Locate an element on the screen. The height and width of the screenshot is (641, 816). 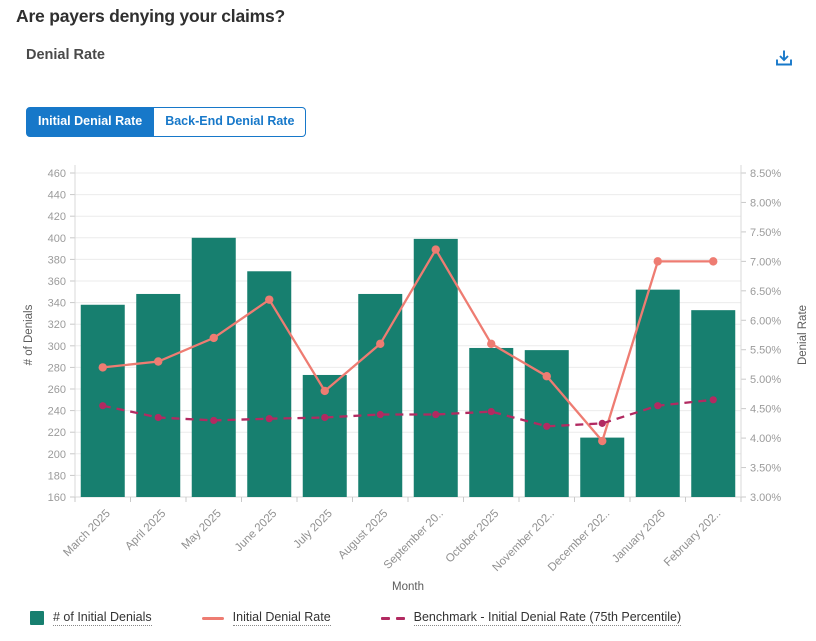
svg-text: 300 is located at coordinates (57, 347).